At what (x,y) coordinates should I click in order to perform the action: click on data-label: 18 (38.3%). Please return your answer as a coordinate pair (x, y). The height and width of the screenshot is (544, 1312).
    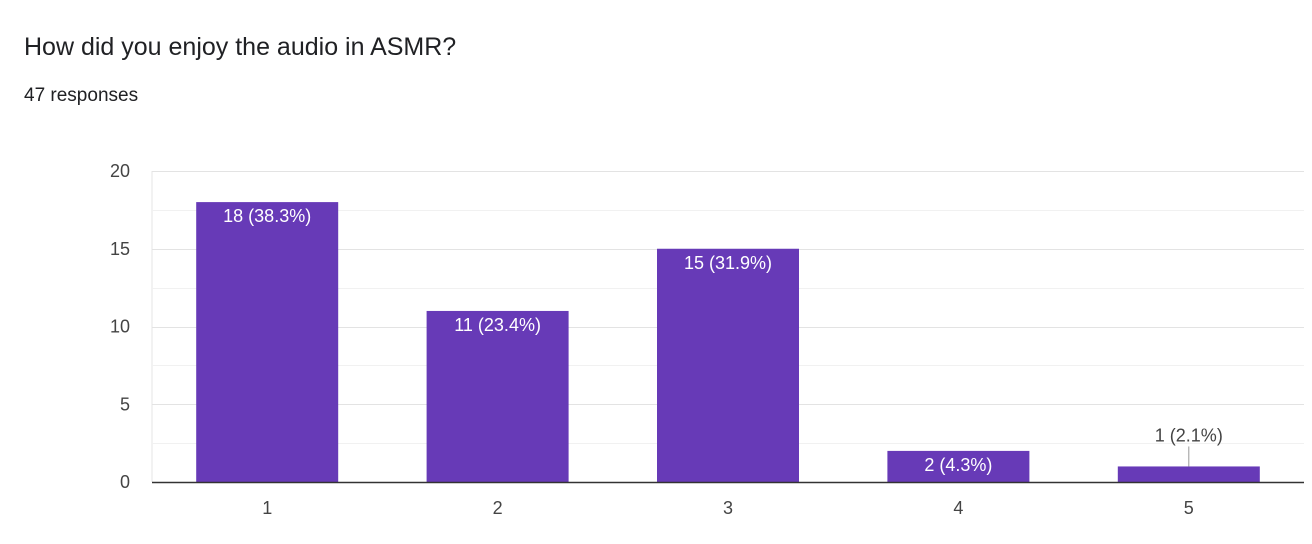
    Looking at the image, I should click on (267, 216).